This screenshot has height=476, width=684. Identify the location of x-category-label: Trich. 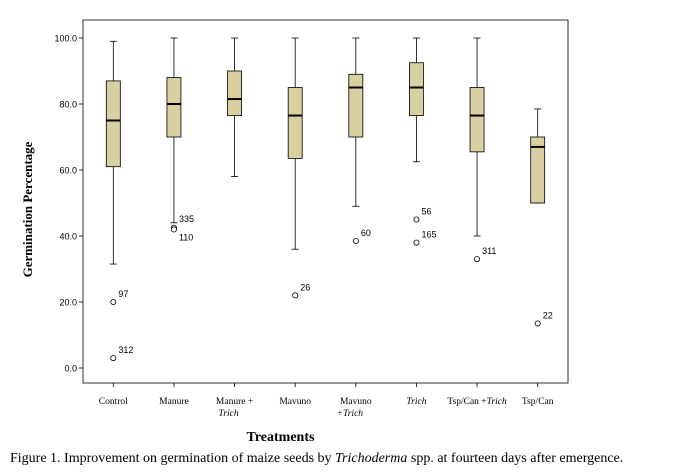
(416, 402).